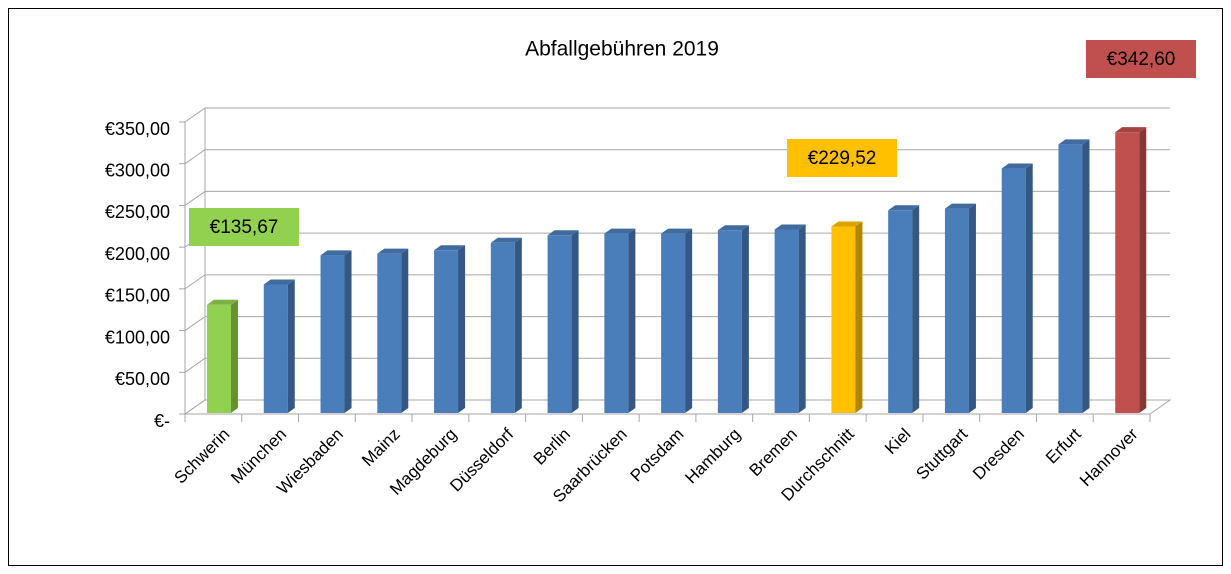 This screenshot has width=1231, height=574. Describe the element at coordinates (137, 129) in the screenshot. I see `y-tick-label: €350,00` at that location.